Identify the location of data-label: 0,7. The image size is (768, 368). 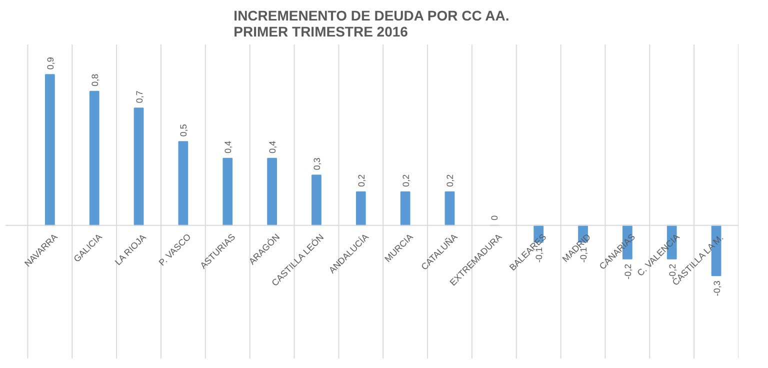
(139, 97).